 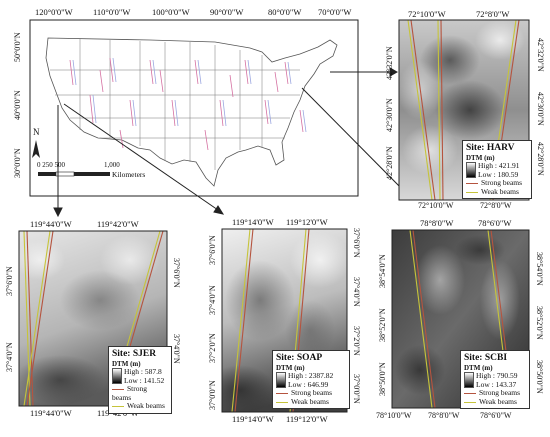 I want to click on north-arrow-icon, so click(x=36, y=149).